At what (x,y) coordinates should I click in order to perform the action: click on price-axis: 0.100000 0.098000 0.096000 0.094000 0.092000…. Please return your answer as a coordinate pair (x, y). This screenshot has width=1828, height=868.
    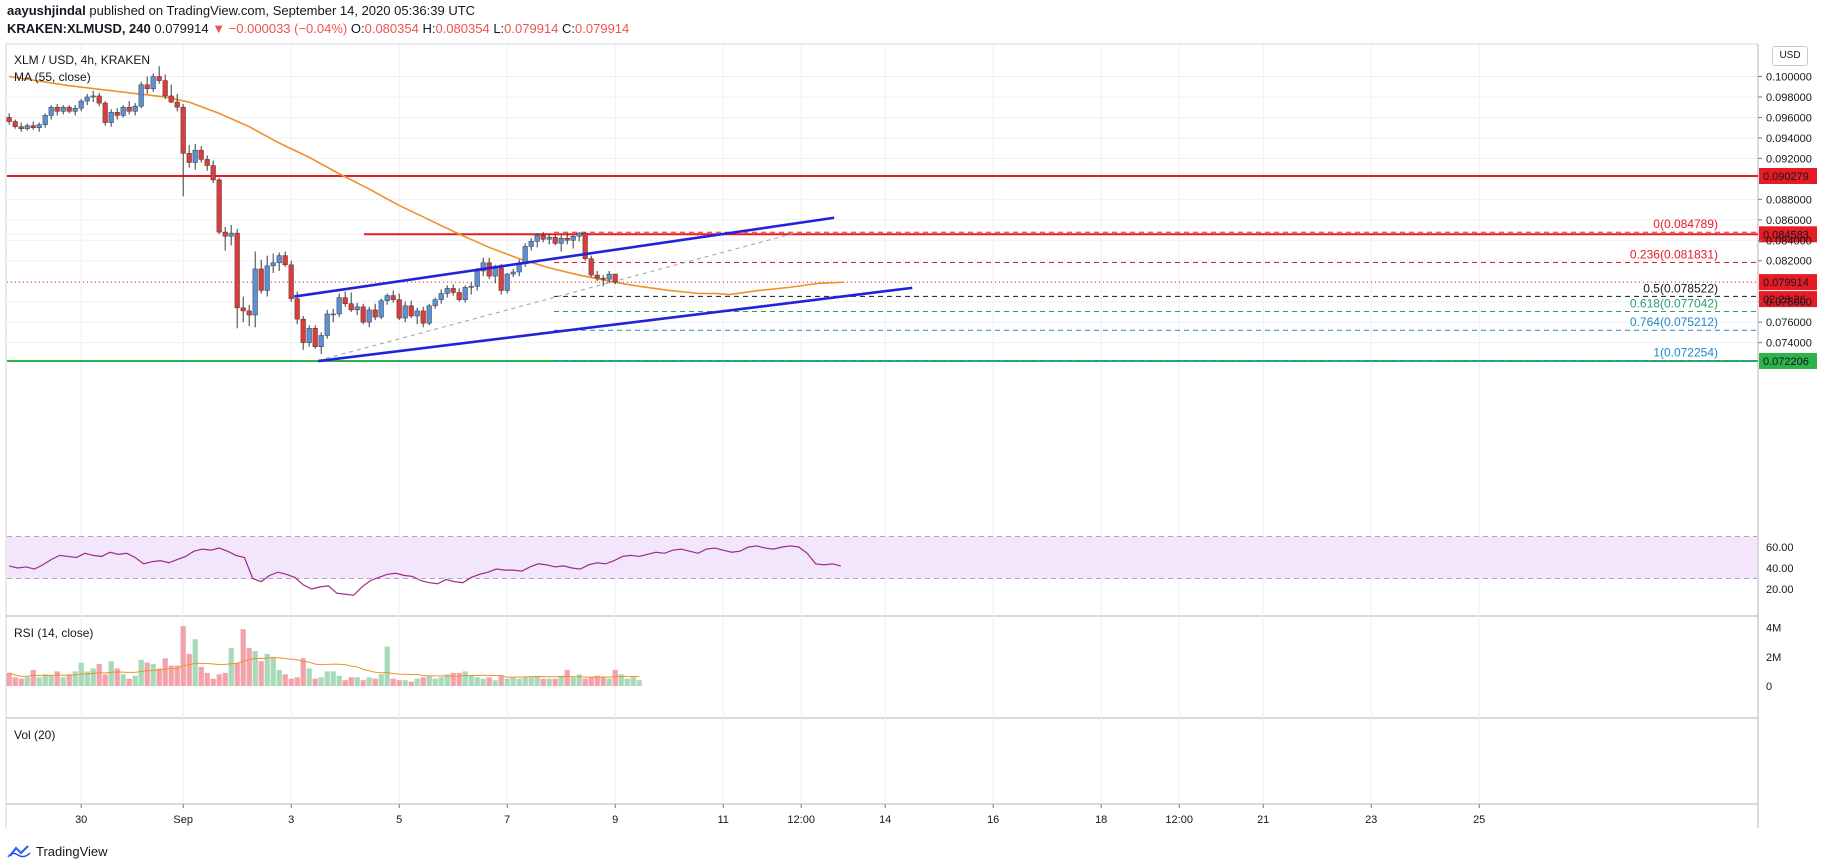
    Looking at the image, I should click on (1785, 211).